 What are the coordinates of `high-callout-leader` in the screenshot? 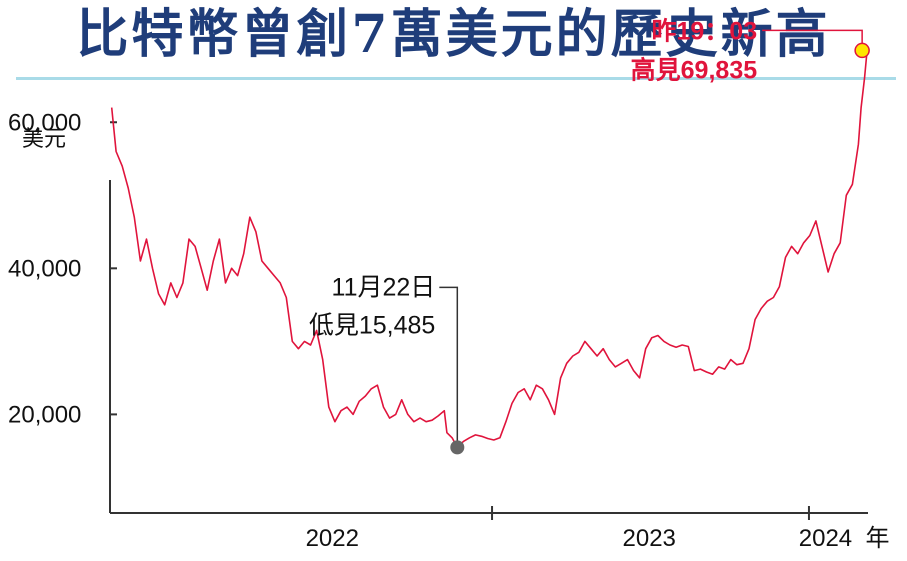 It's located at (812, 40).